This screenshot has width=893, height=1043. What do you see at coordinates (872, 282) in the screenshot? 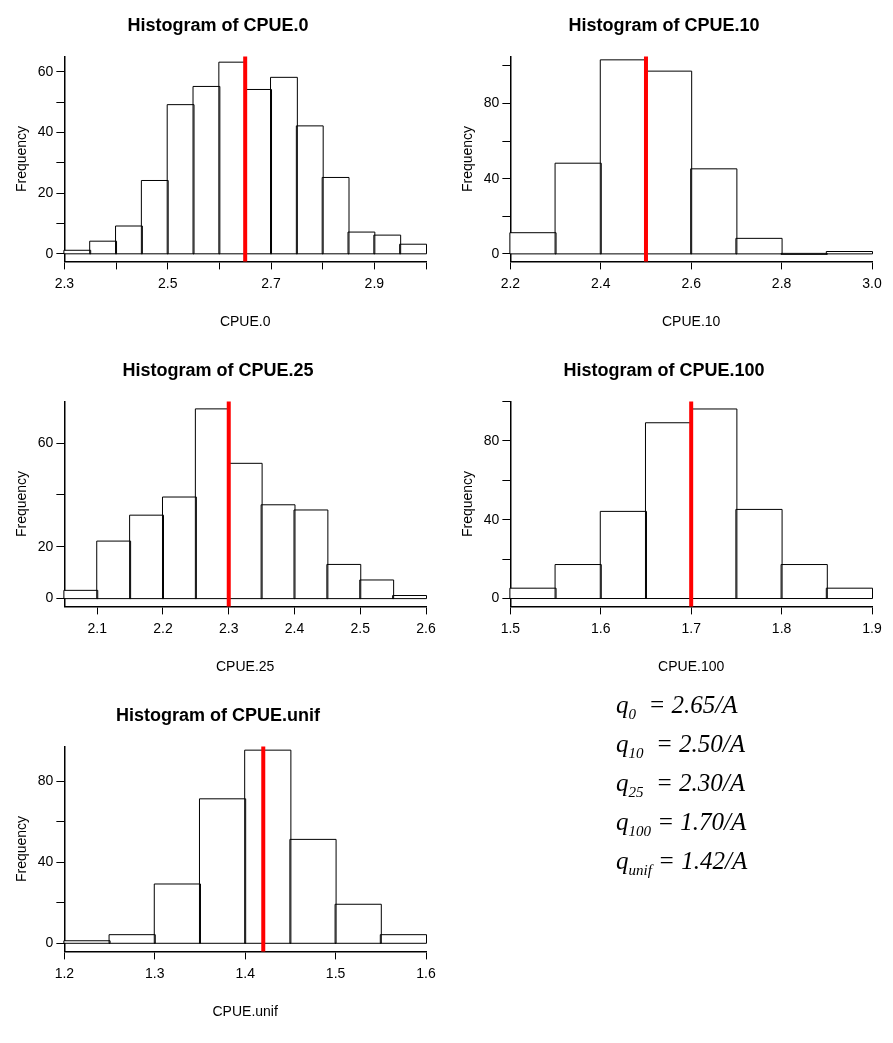
I see `x-tick-label: 3.0` at bounding box center [872, 282].